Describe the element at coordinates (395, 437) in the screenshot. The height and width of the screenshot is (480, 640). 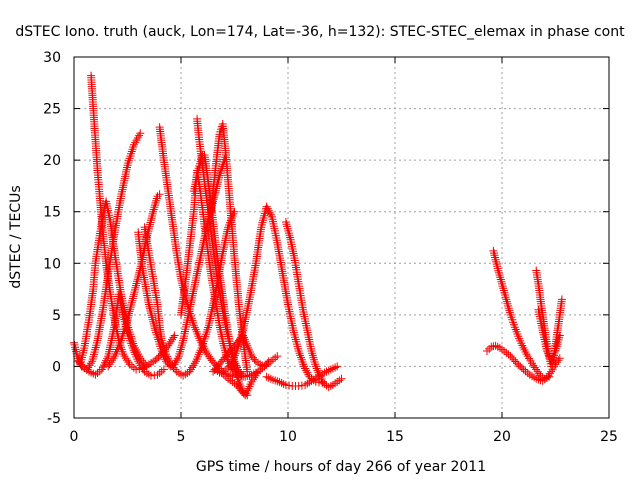
I see `x-tick-label: 15` at that location.